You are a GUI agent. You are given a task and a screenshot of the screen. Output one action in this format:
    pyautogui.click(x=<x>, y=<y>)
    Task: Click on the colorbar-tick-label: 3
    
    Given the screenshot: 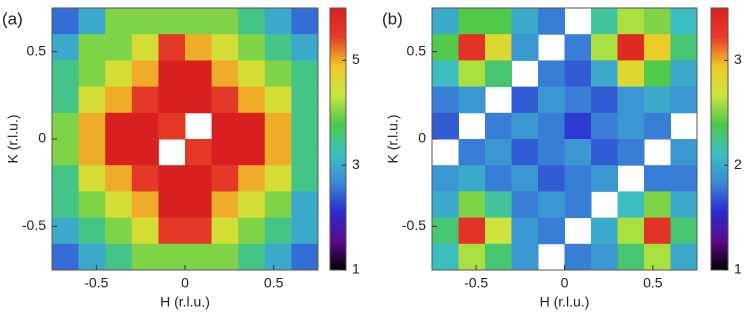 What is the action you would take?
    pyautogui.click(x=356, y=164)
    